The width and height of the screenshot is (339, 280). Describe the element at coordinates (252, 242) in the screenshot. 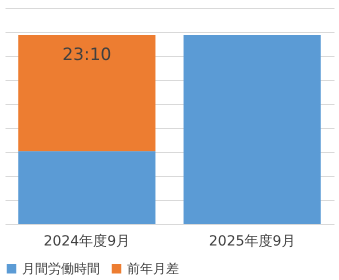

I see `x-tick-label: 2025年度9月` at that location.